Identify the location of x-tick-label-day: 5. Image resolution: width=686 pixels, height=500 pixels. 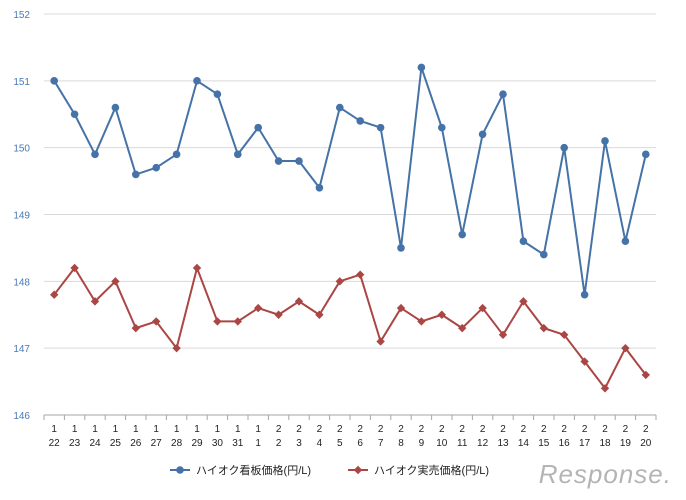
(340, 443).